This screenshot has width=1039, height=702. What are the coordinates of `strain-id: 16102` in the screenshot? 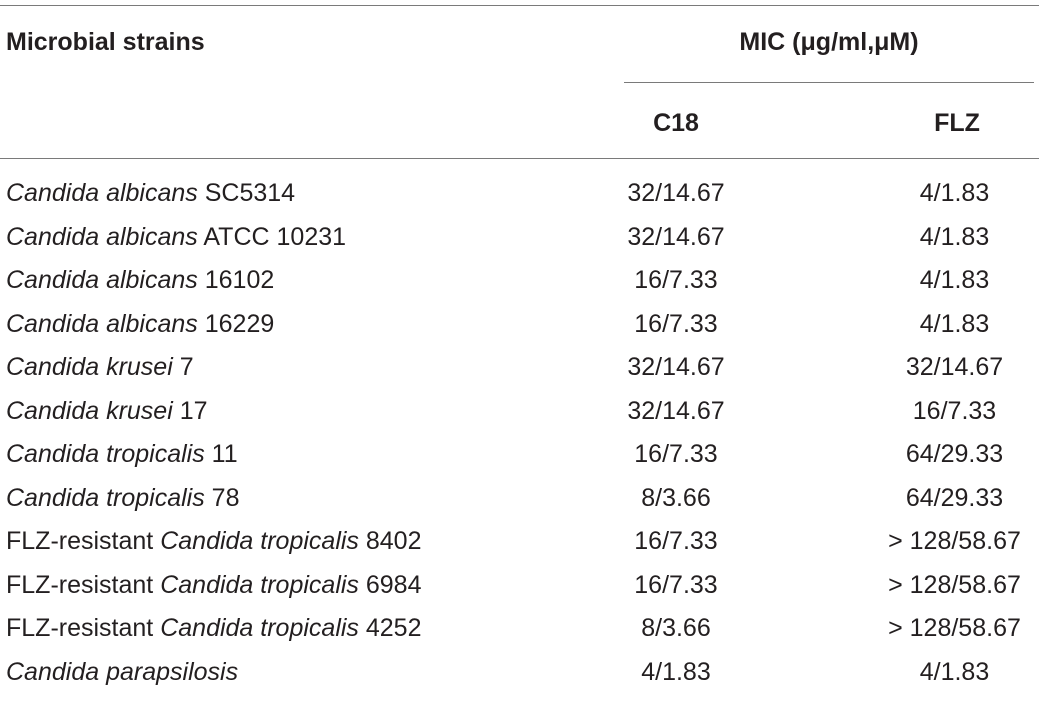 It's located at (236, 280).